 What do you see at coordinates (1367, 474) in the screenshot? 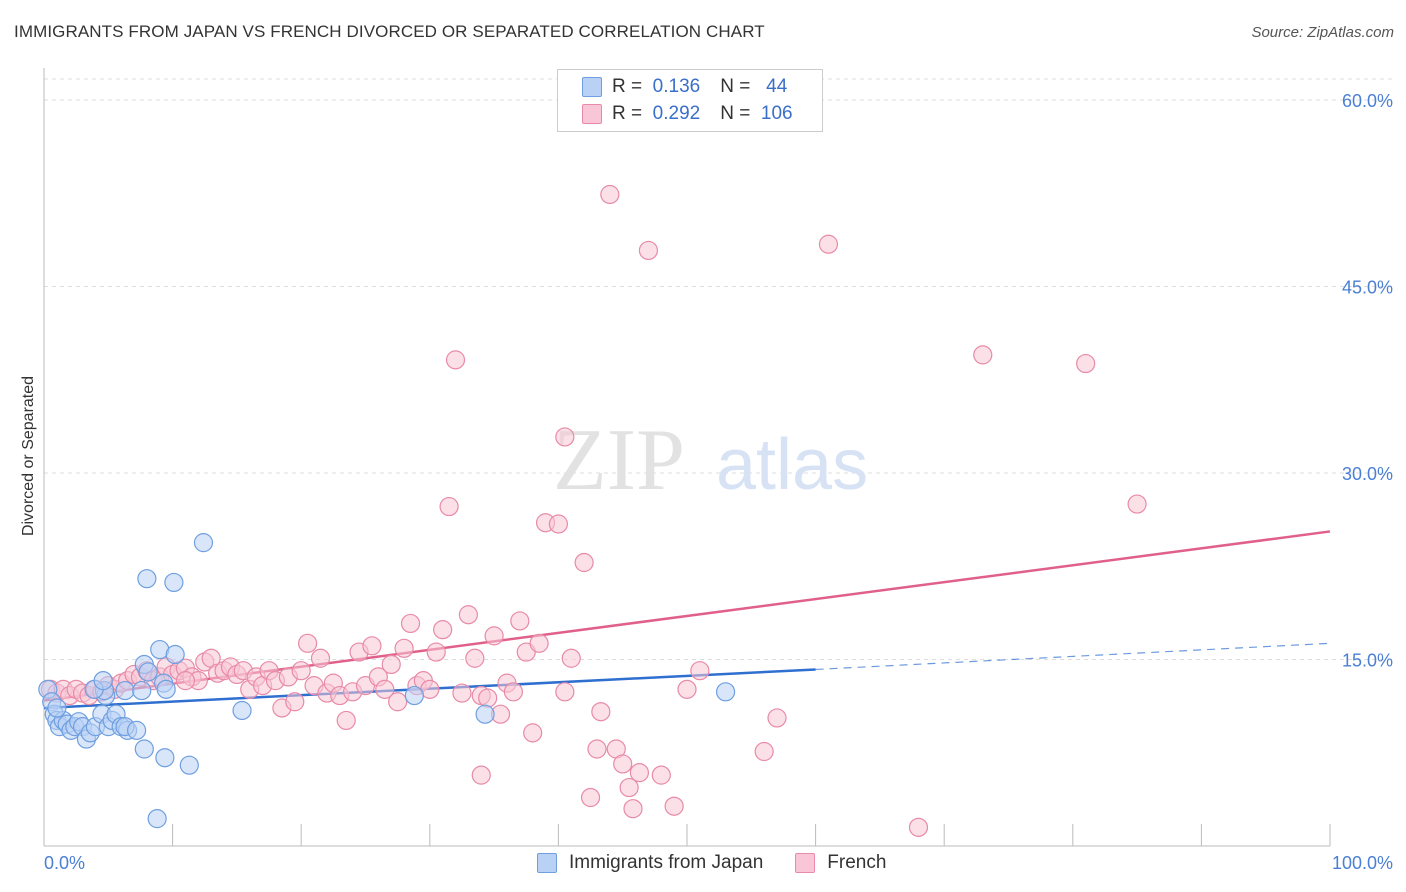
I see `y-tick-label: 30.0%` at bounding box center [1367, 474].